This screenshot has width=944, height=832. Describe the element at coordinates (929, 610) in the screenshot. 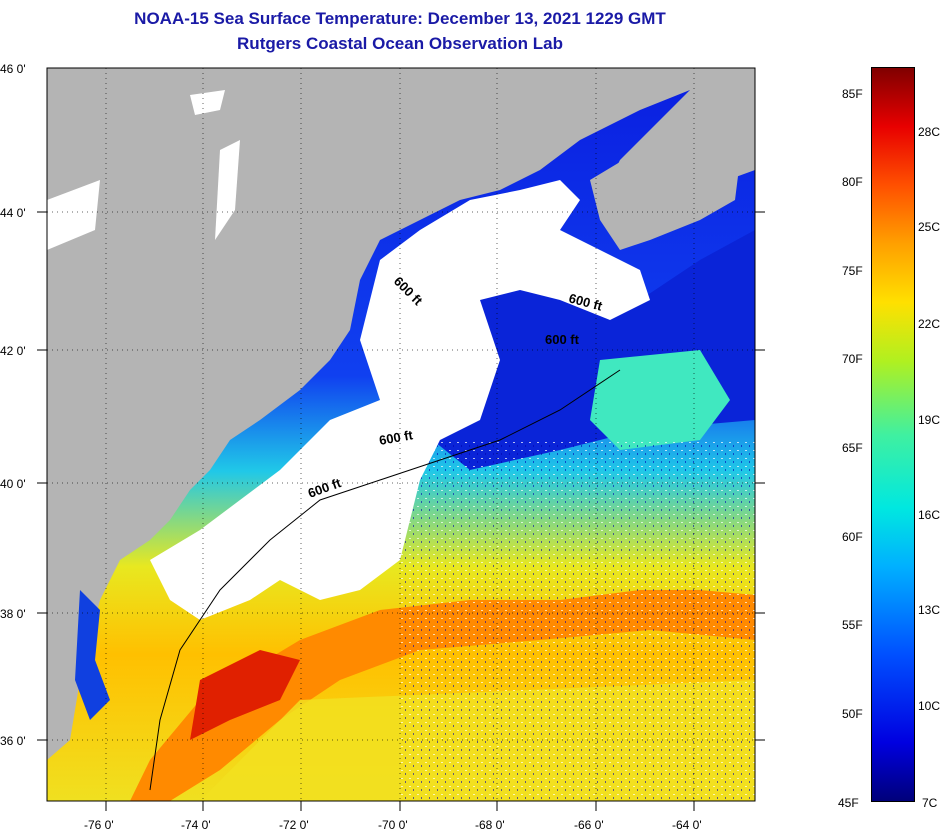

I see `colorbar-c-label: 13C` at that location.